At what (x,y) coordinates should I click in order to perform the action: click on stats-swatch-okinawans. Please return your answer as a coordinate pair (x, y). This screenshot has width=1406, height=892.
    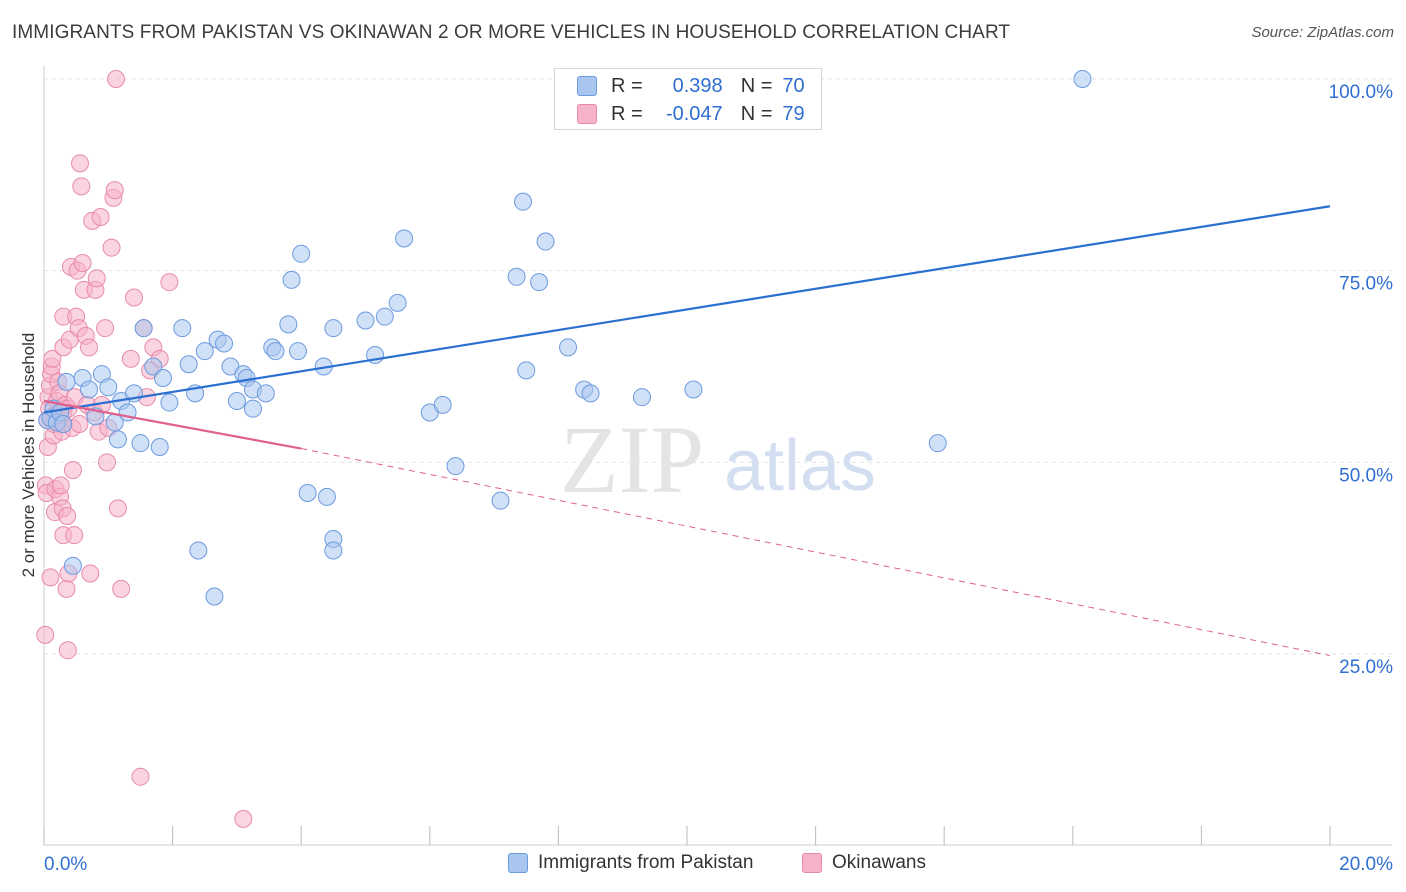
    Looking at the image, I should click on (587, 114).